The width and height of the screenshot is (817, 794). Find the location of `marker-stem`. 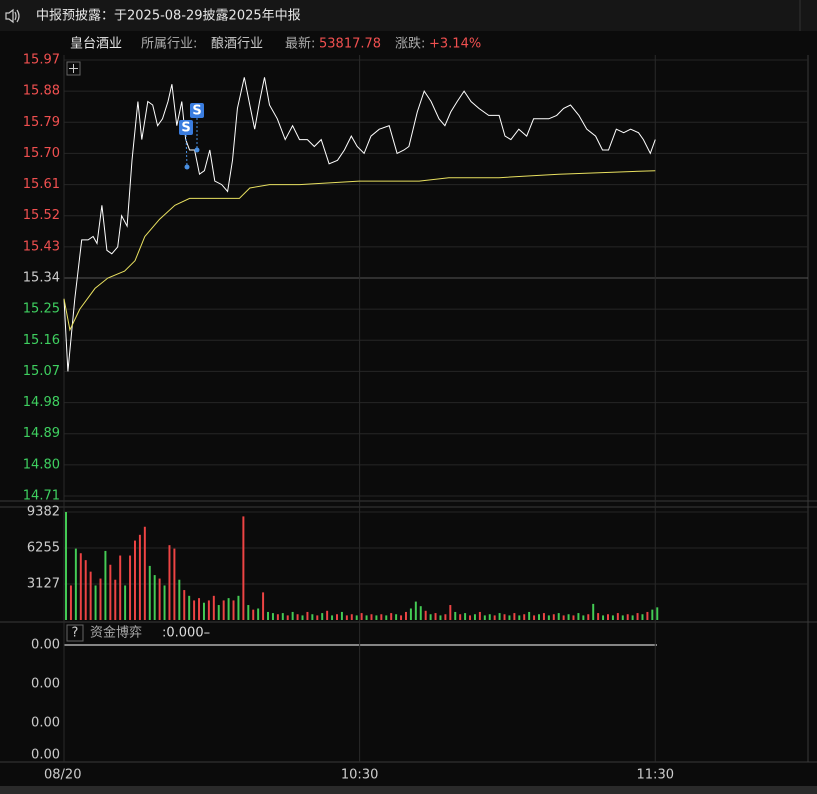

marker-stem is located at coordinates (186, 151).